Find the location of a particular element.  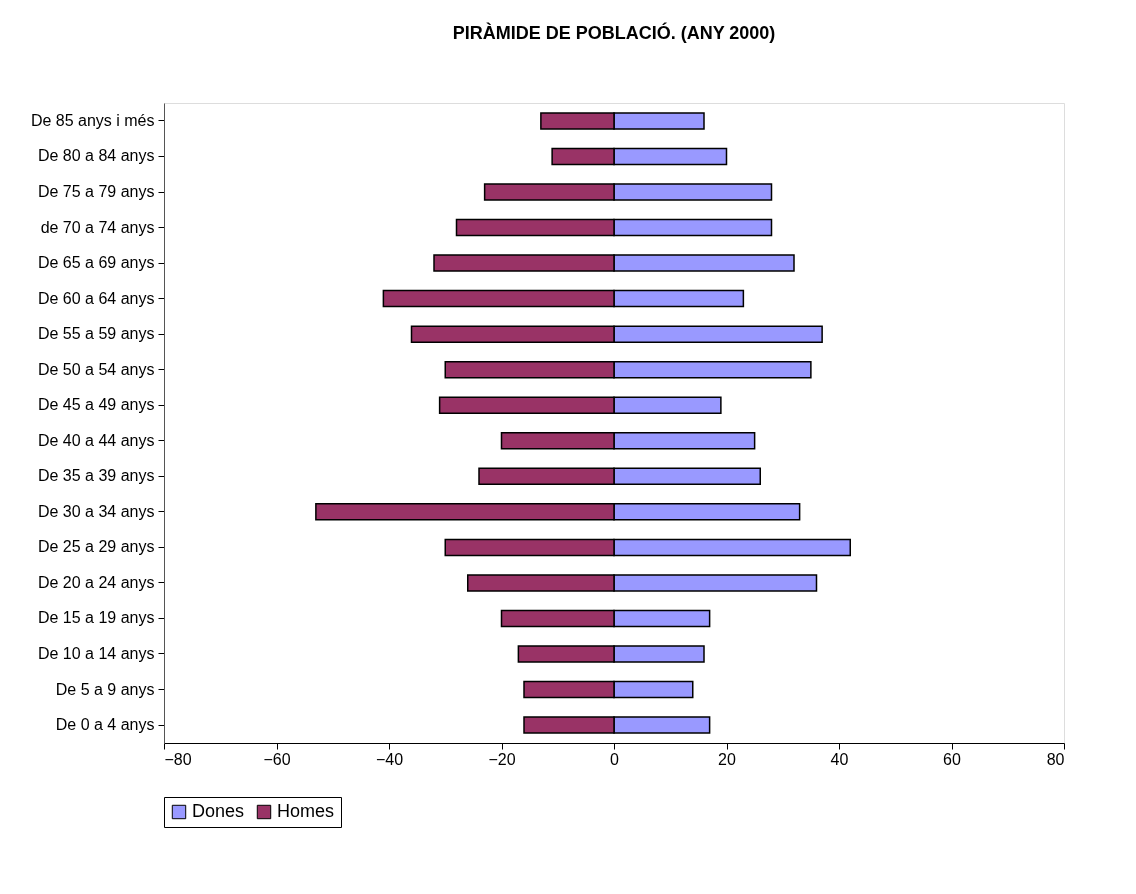

x-tick-label: −60 is located at coordinates (277, 759).